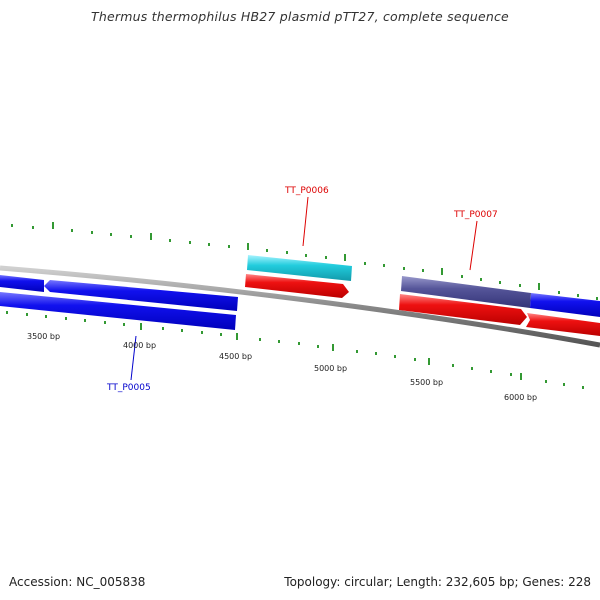 This screenshot has height=600, width=600. What do you see at coordinates (133, 358) in the screenshot?
I see `leader-line-tt-p0005` at bounding box center [133, 358].